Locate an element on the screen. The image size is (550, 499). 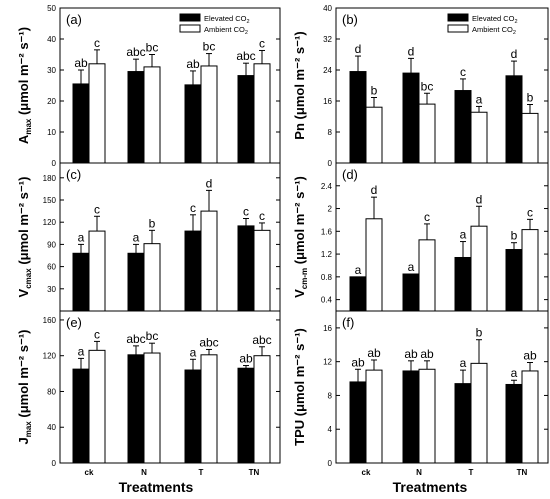
y-tick-label: 90 is located at coordinates (51, 244).